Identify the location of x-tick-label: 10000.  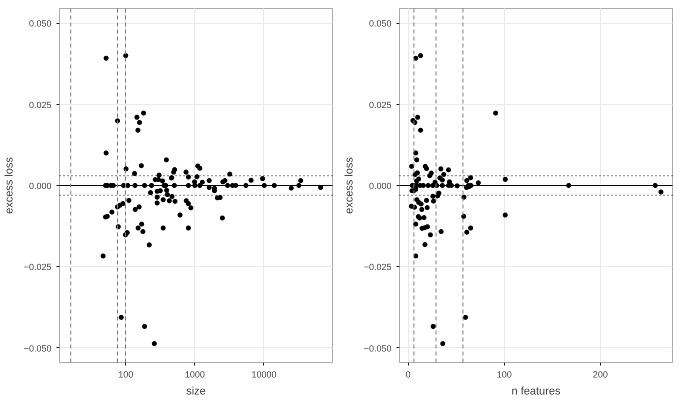
(264, 375).